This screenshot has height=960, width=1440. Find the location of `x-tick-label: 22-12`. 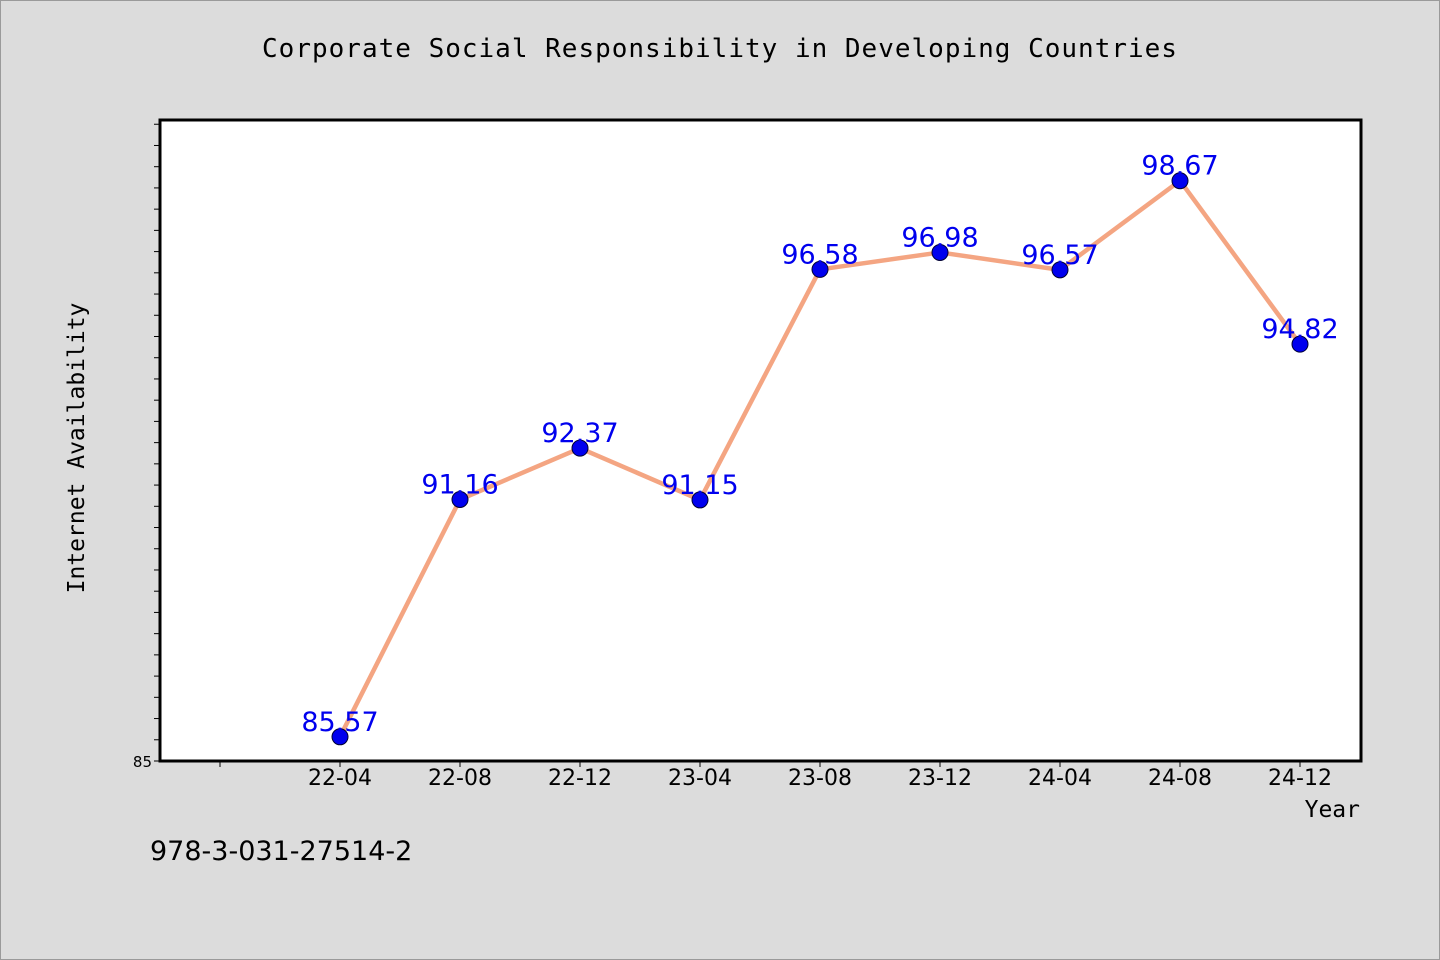

x-tick-label: 22-12 is located at coordinates (580, 778).